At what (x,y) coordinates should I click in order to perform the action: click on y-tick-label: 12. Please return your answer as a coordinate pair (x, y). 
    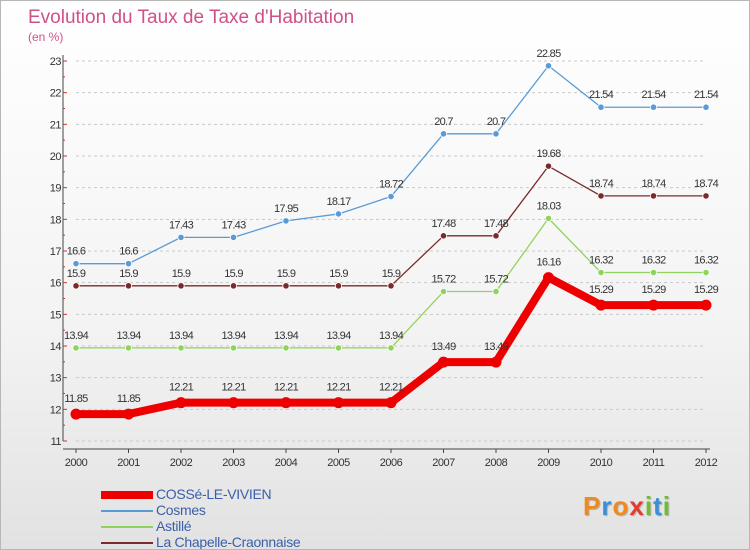
    Looking at the image, I should click on (56, 410).